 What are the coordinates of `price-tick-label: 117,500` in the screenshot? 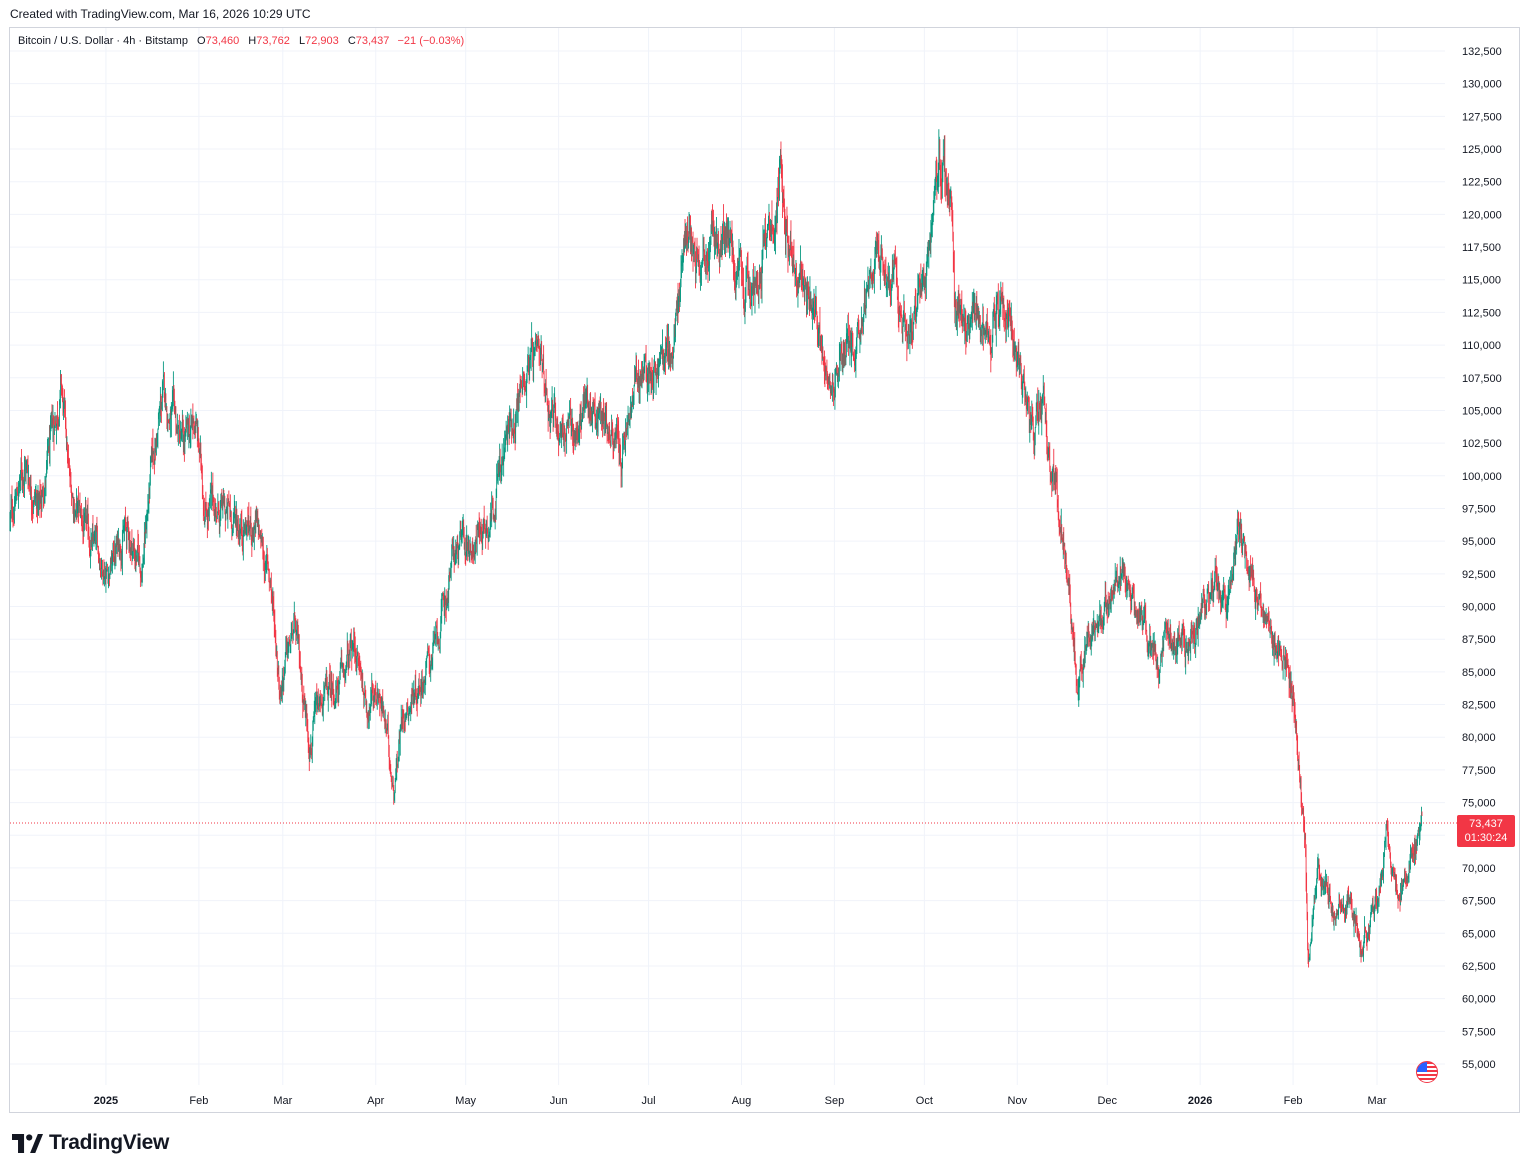 It's located at (1481, 248).